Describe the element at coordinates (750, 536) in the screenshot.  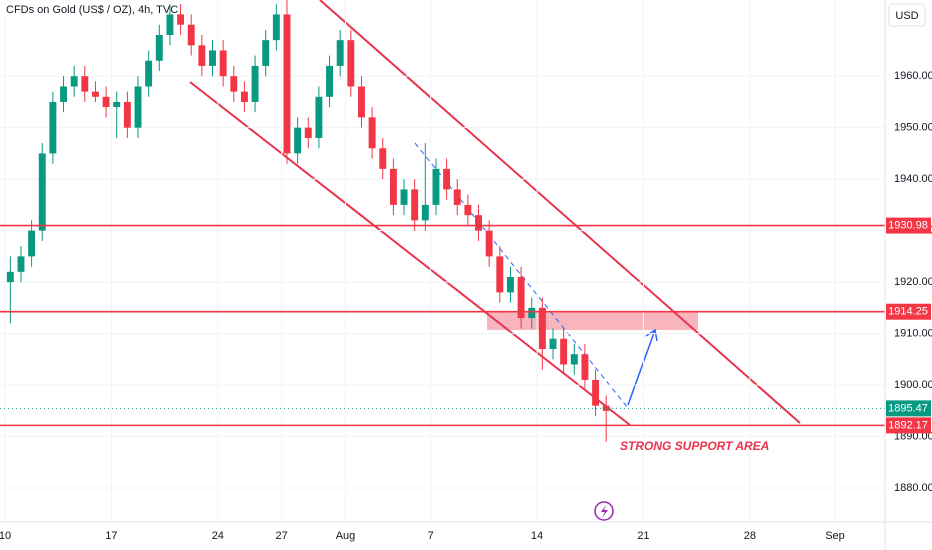
I see `x-tick-label: 28` at that location.